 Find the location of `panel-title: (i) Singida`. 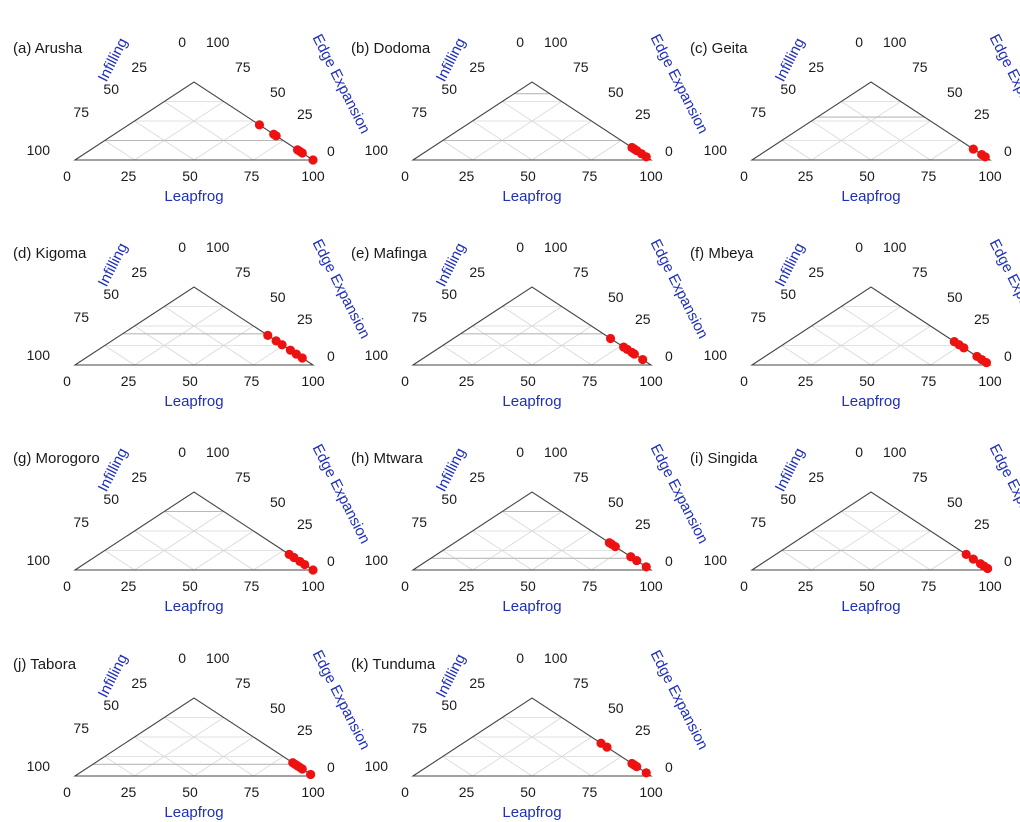

panel-title: (i) Singida is located at coordinates (724, 458).